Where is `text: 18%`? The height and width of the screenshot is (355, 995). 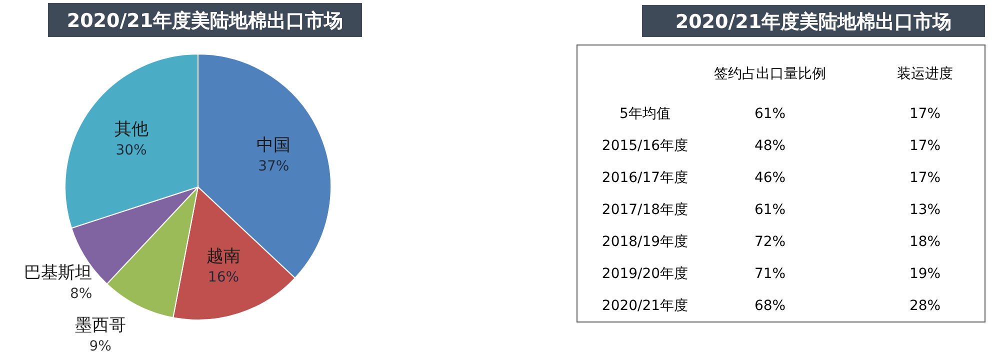
text: 18% is located at coordinates (925, 242).